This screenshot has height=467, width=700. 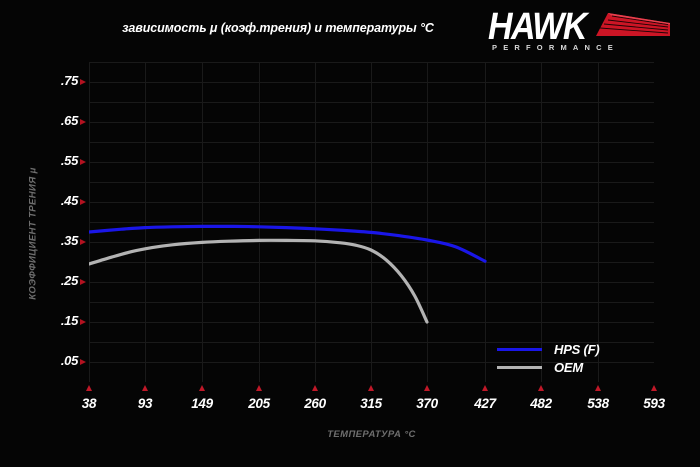 I want to click on logo-wordmark: HAWK, so click(x=537, y=27).